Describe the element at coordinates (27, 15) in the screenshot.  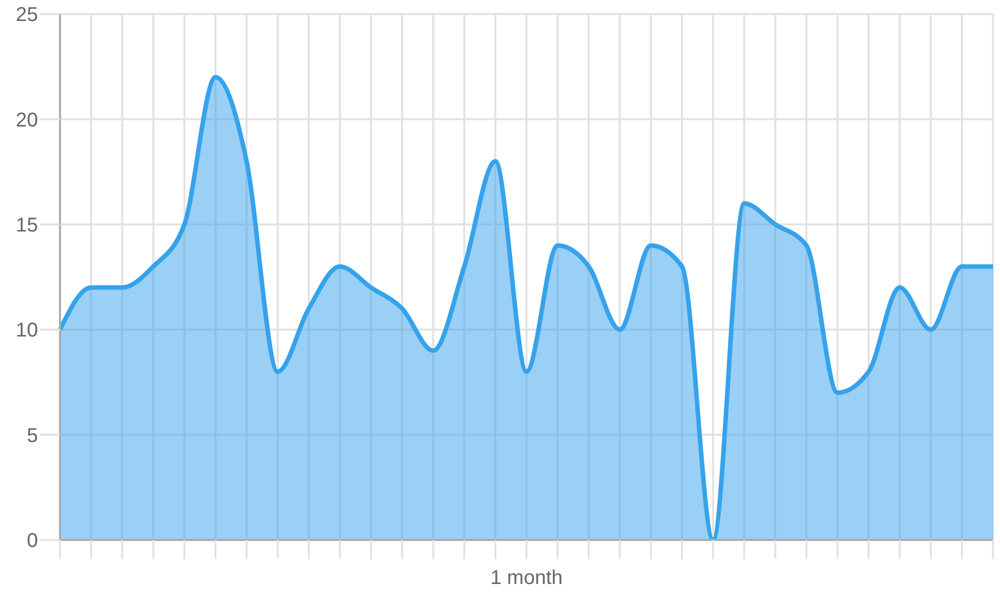
I see `y-tick-label: 25` at that location.